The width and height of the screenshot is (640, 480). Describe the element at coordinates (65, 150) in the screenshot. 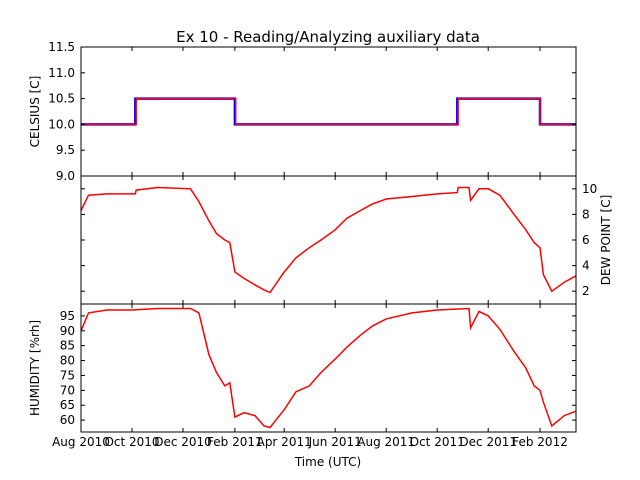

I see `y-tick-label: 9.5` at that location.